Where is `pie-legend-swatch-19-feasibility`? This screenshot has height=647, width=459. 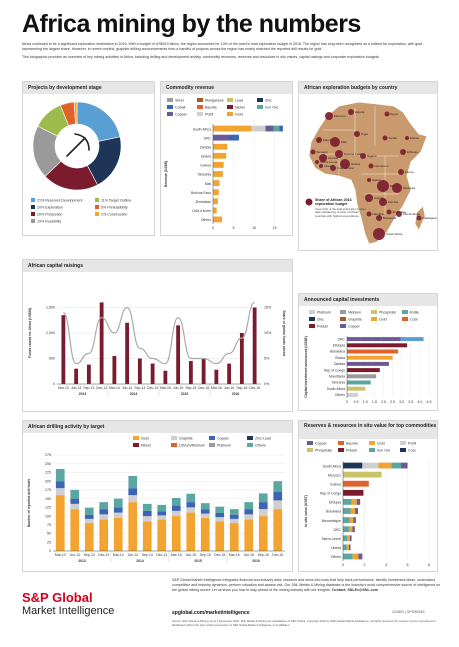
pie-legend-swatch-19-feasibility is located at coordinates (33, 221).